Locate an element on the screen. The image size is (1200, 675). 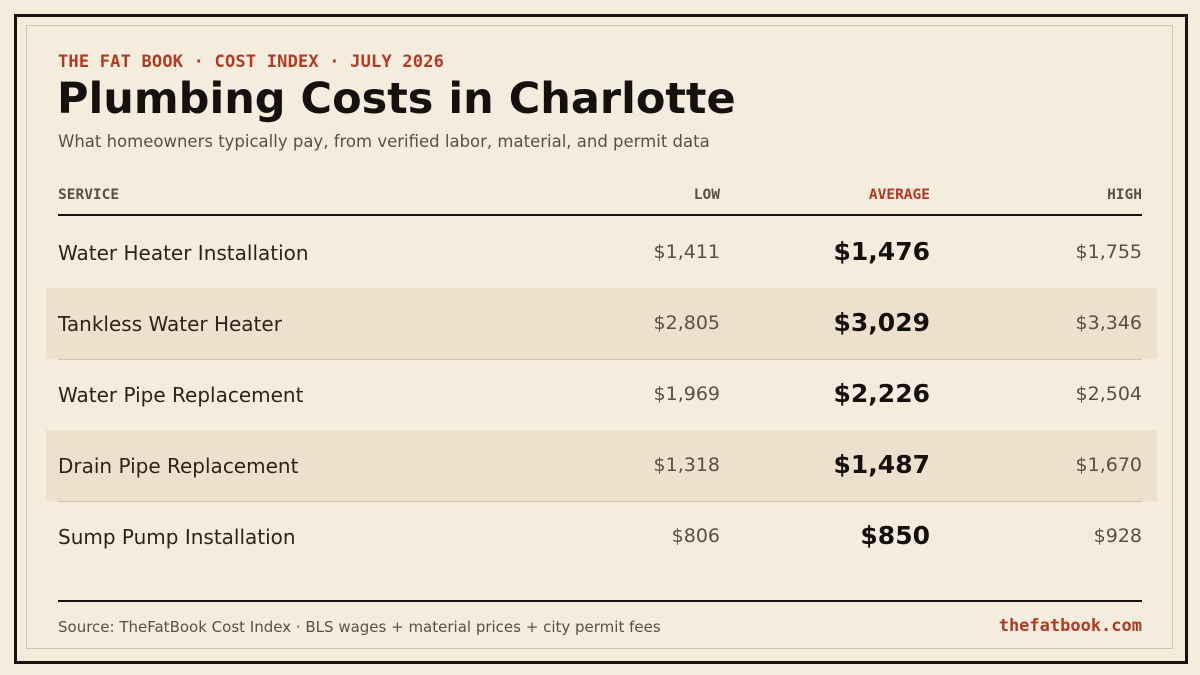
table-row: Drain Pipe Replacement $1,318 $1,487 $1,670 is located at coordinates (601, 465).